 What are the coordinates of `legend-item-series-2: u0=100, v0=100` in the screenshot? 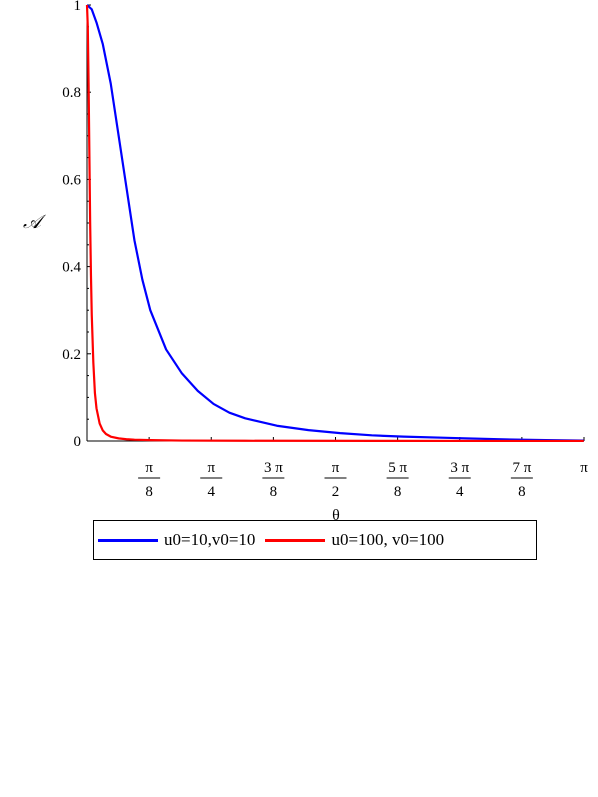 It's located at (354, 540).